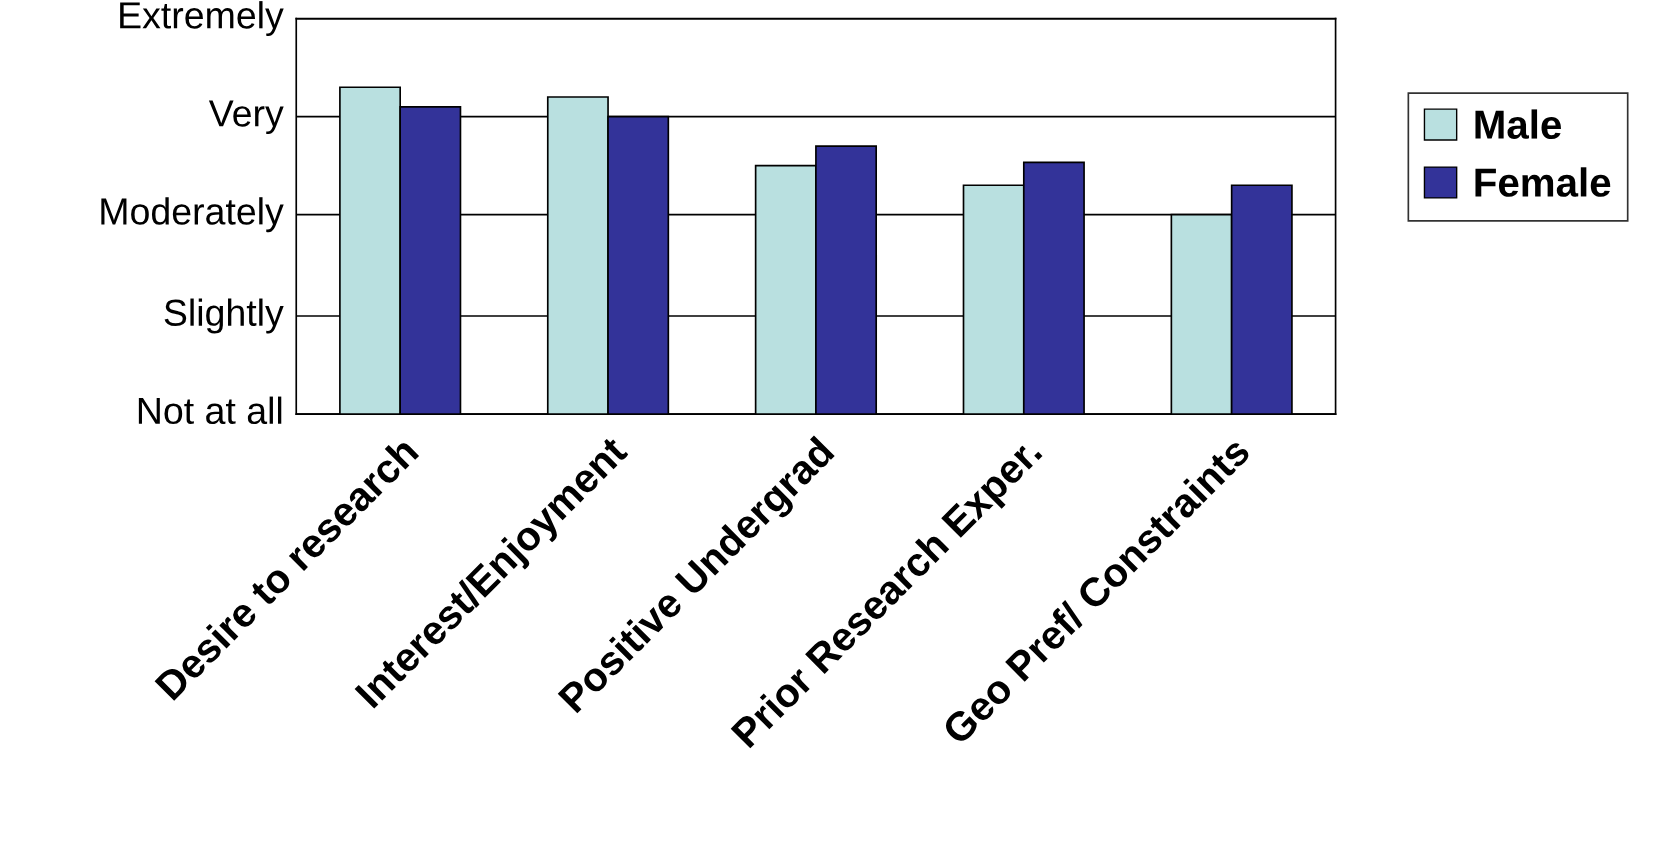 The width and height of the screenshot is (1655, 845). What do you see at coordinates (1518, 124) in the screenshot?
I see `legend-label: Male` at bounding box center [1518, 124].